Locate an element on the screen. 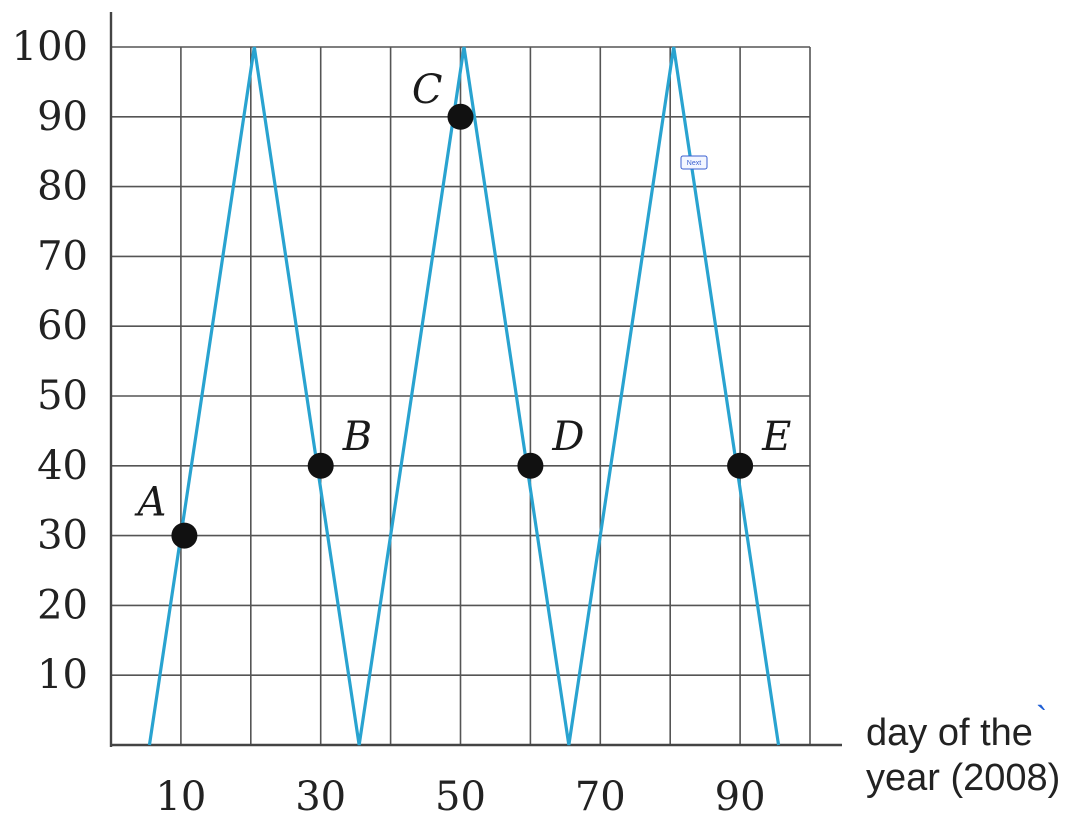 This screenshot has width=1076, height=822. y-tick-label: 20 is located at coordinates (62, 605).